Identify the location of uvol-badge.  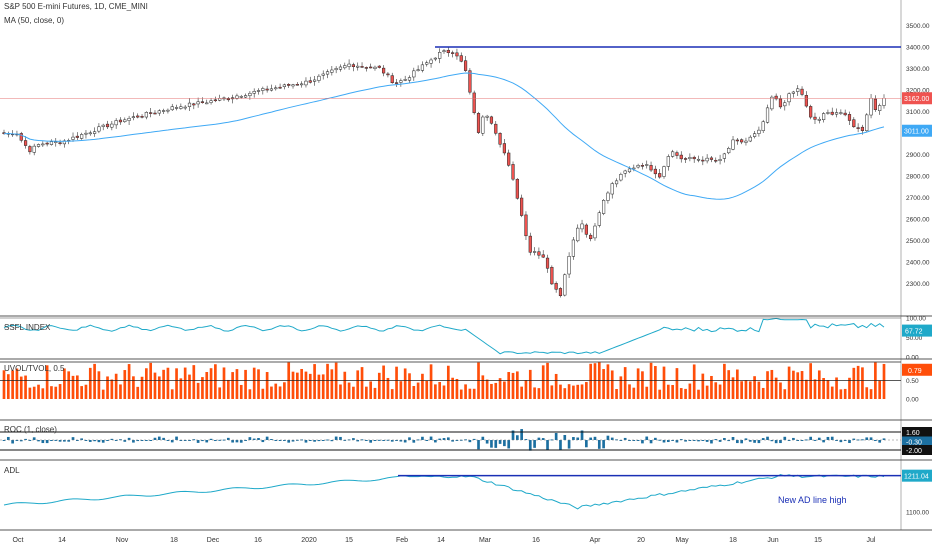
(917, 369).